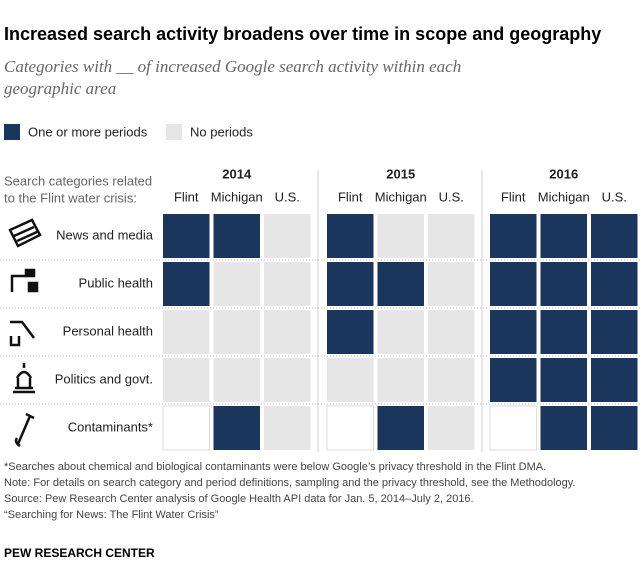 The width and height of the screenshot is (641, 581). What do you see at coordinates (237, 173) in the screenshot?
I see `year-label: 2014` at bounding box center [237, 173].